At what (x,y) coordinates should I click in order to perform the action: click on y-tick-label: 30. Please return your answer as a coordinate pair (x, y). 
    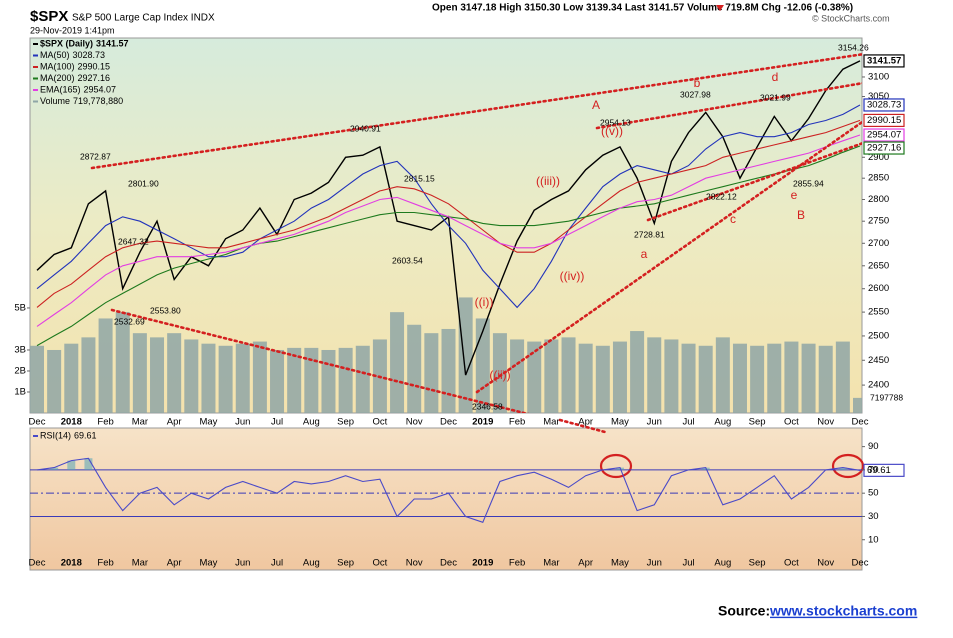
    Looking at the image, I should click on (873, 516).